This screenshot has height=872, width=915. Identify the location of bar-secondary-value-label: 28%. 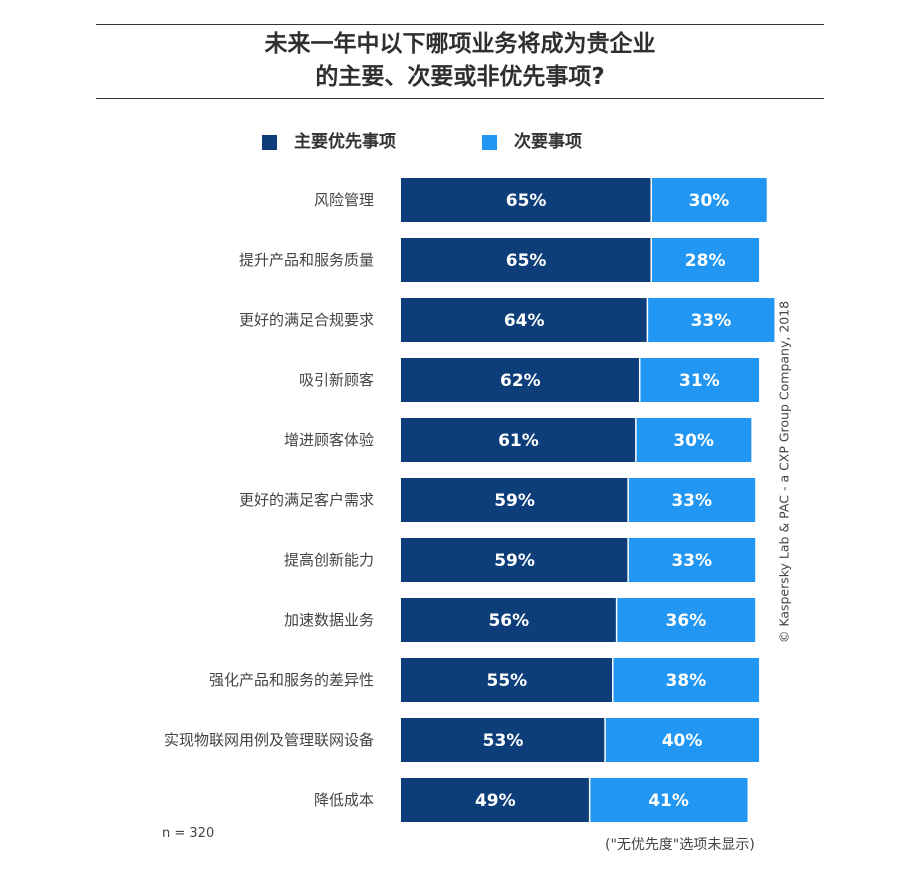
(705, 261).